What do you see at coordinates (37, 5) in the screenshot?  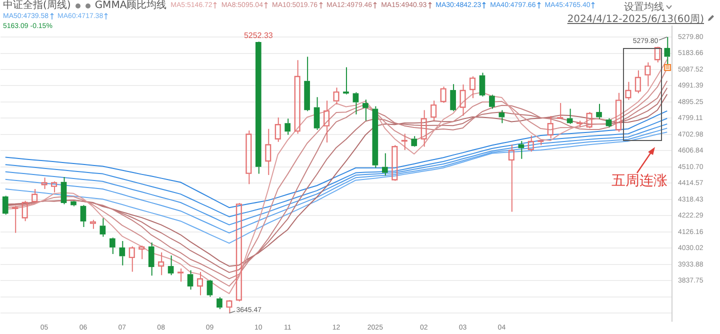 I see `chart-title: 中证全指(周线)` at bounding box center [37, 5].